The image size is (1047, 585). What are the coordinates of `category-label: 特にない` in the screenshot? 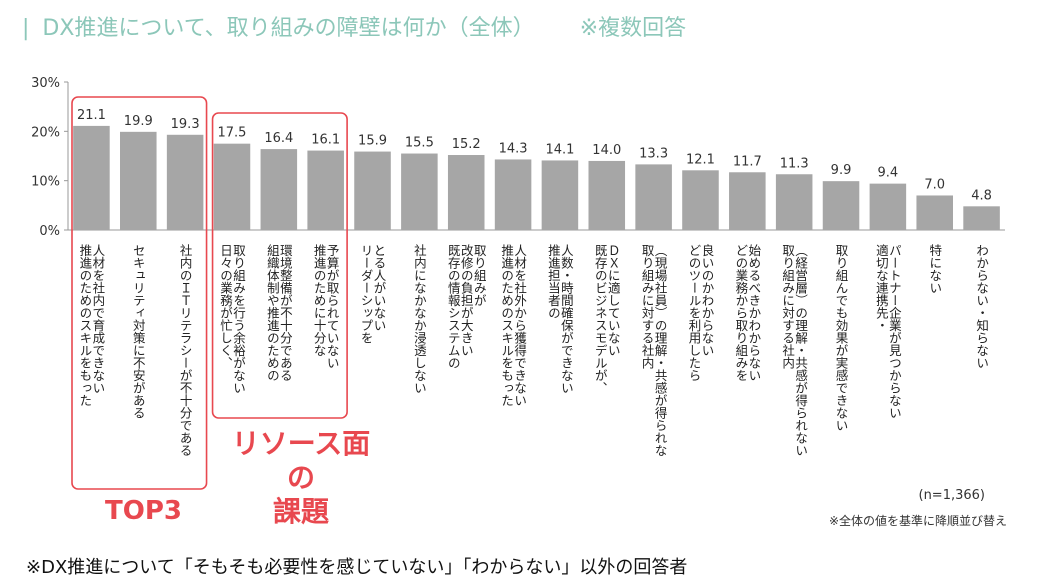 It's located at (934, 268).